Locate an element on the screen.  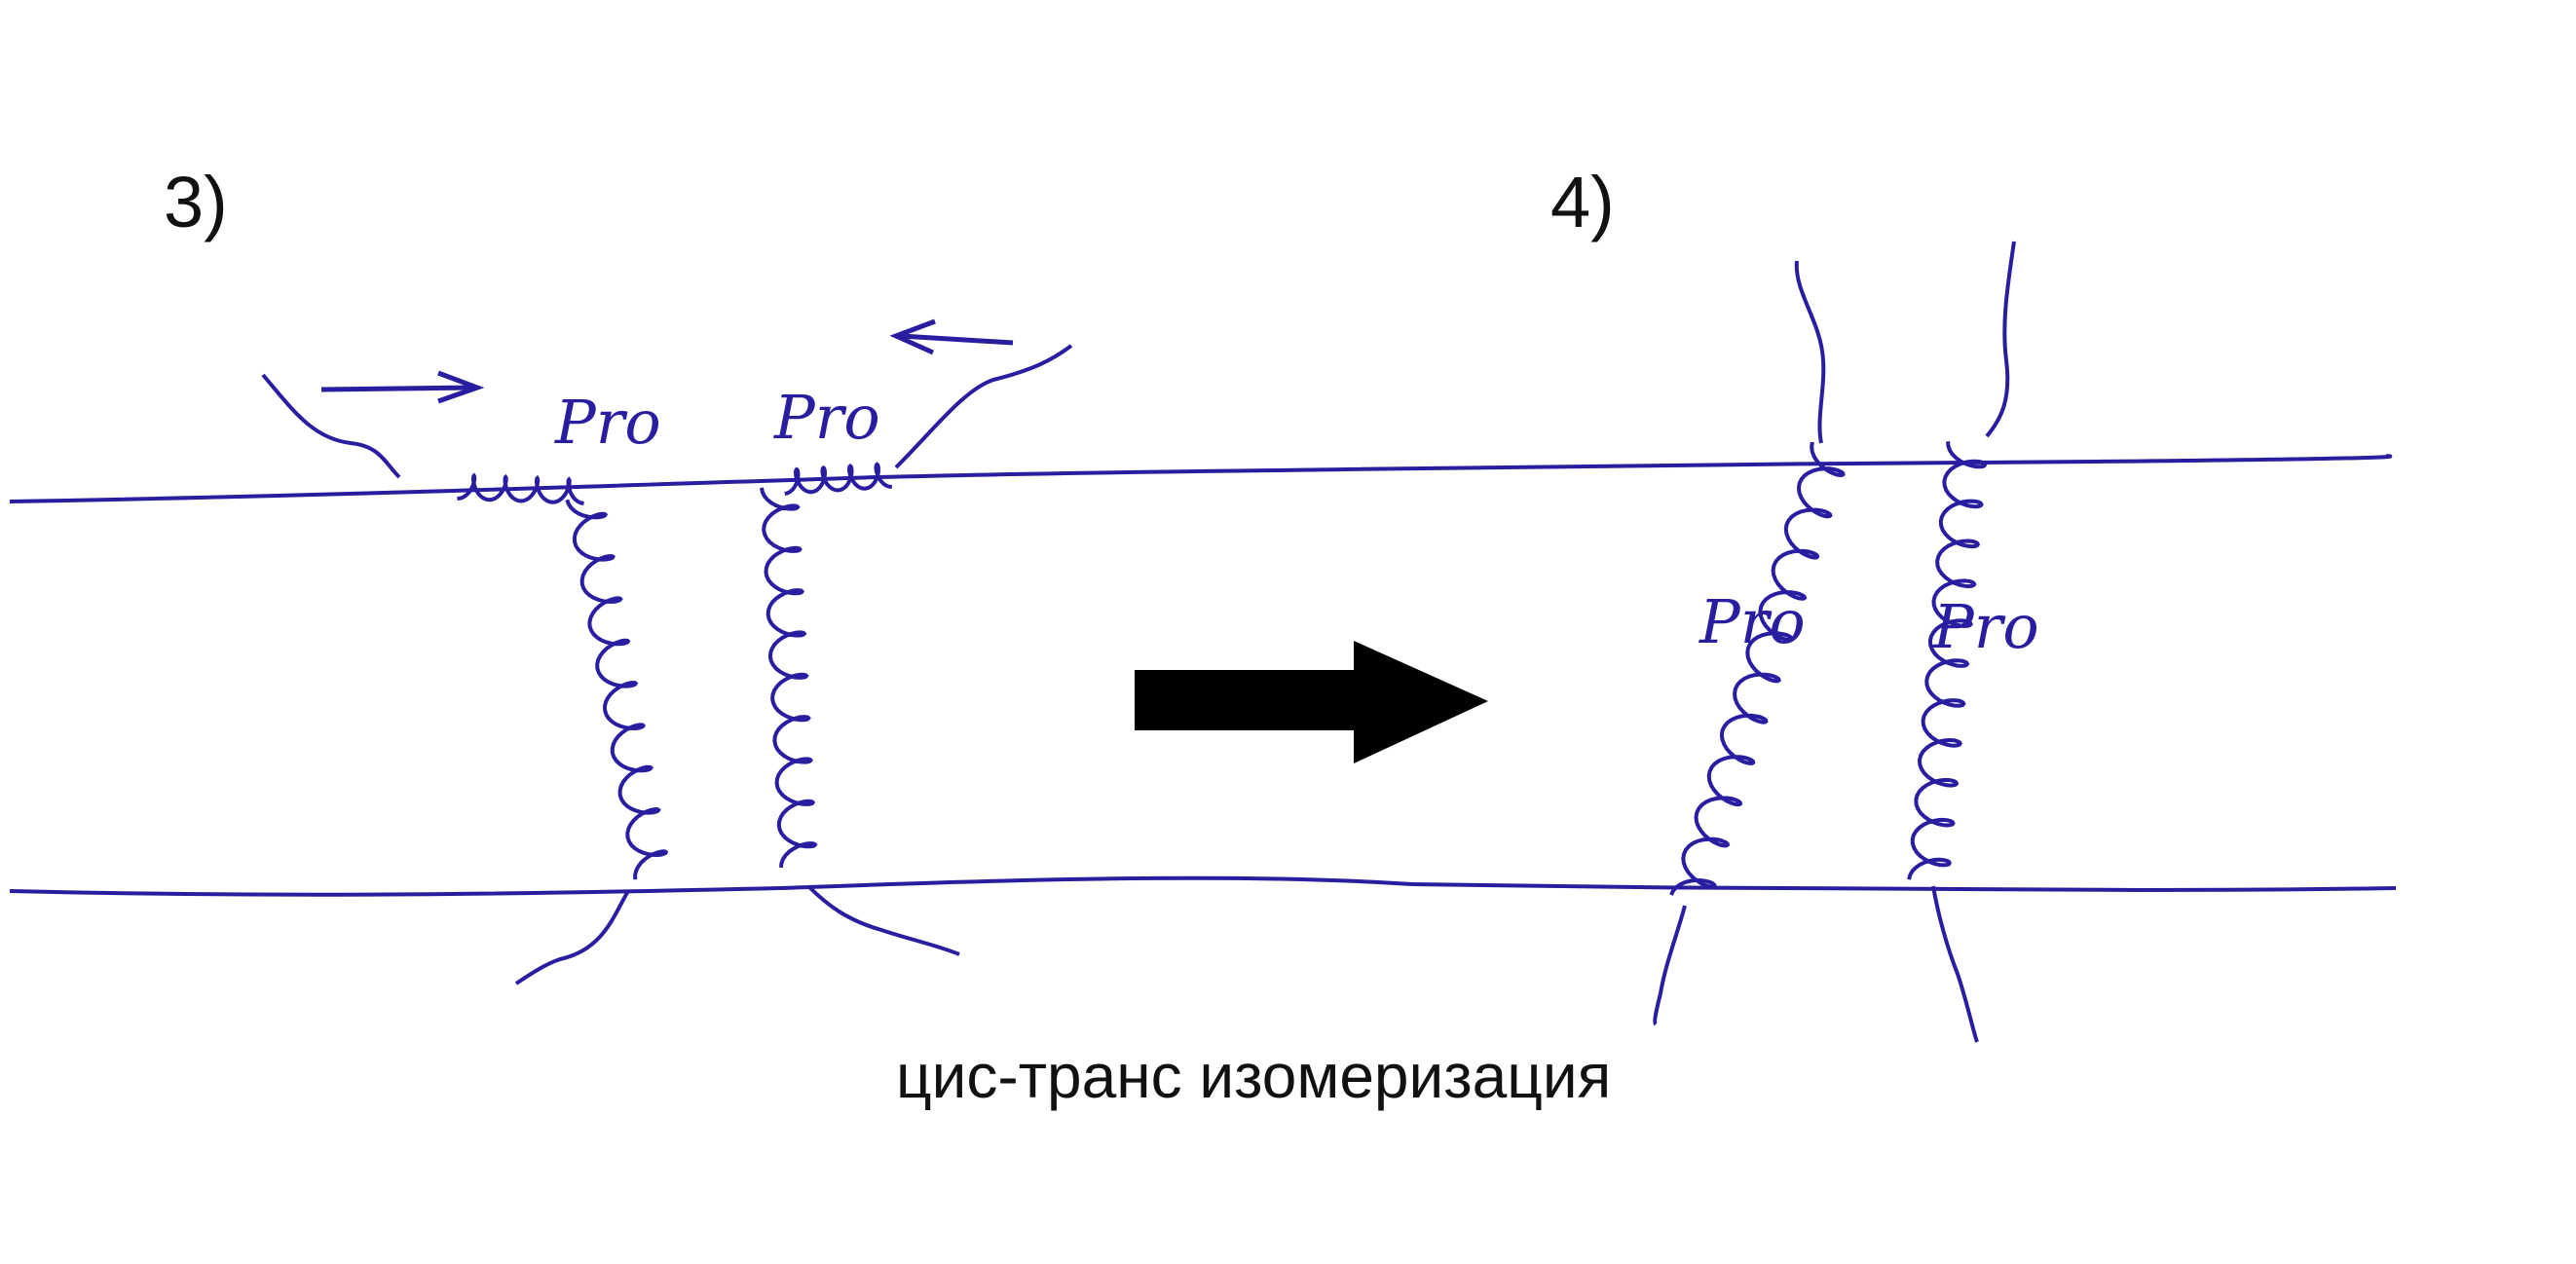
left-upper-membrane-line is located at coordinates (677, 485).